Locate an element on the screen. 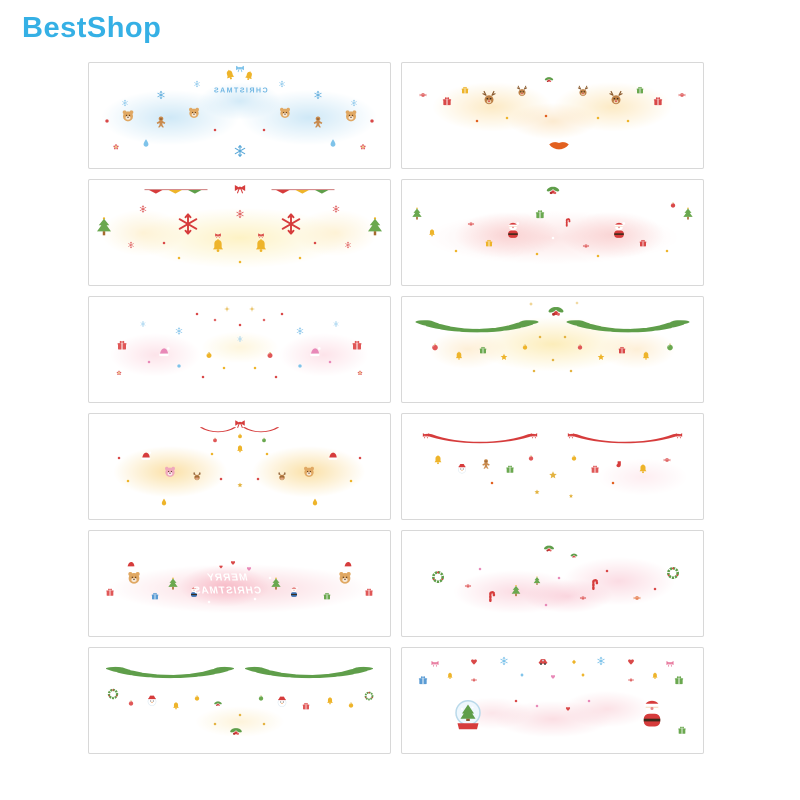  brand-watermark: BestShop is located at coordinates (92, 28).